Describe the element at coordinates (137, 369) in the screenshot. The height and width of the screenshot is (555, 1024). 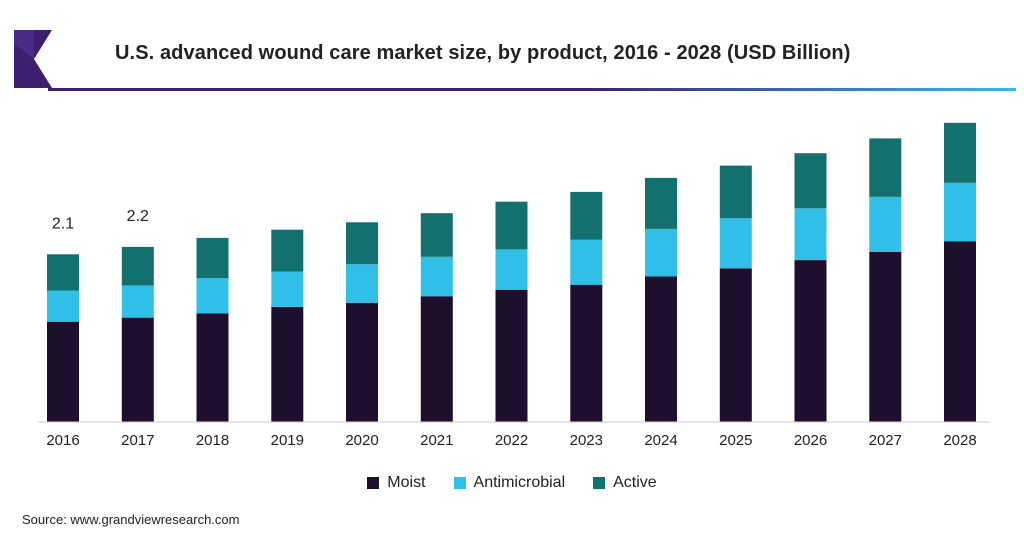
I see `bar-moist-2017` at that location.